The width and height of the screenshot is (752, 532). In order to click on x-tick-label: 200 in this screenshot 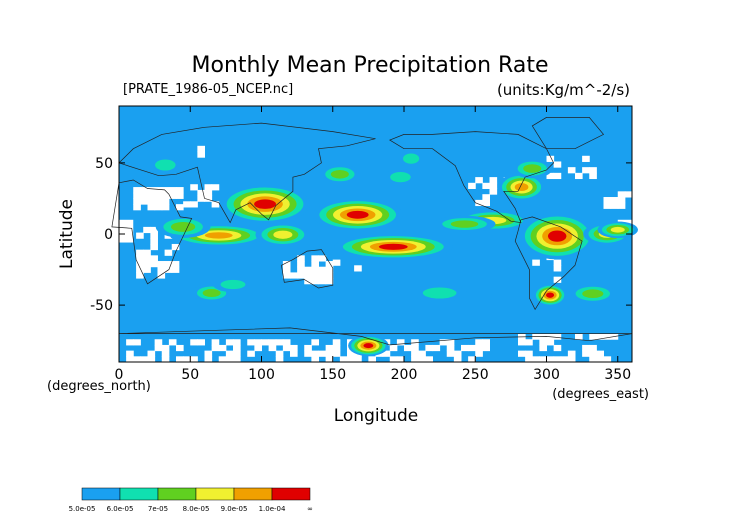, I will do `click(404, 375)`.